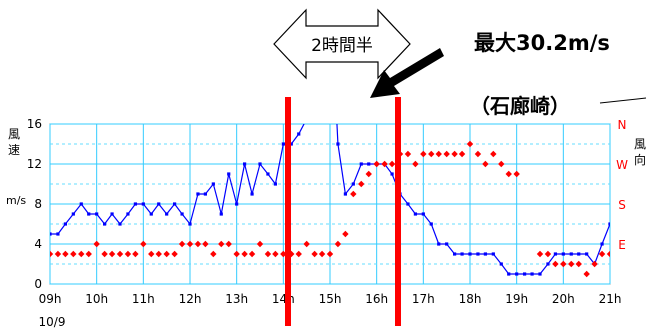  Describe the element at coordinates (190, 299) in the screenshot. I see `x-tick-label: 12h` at that location.